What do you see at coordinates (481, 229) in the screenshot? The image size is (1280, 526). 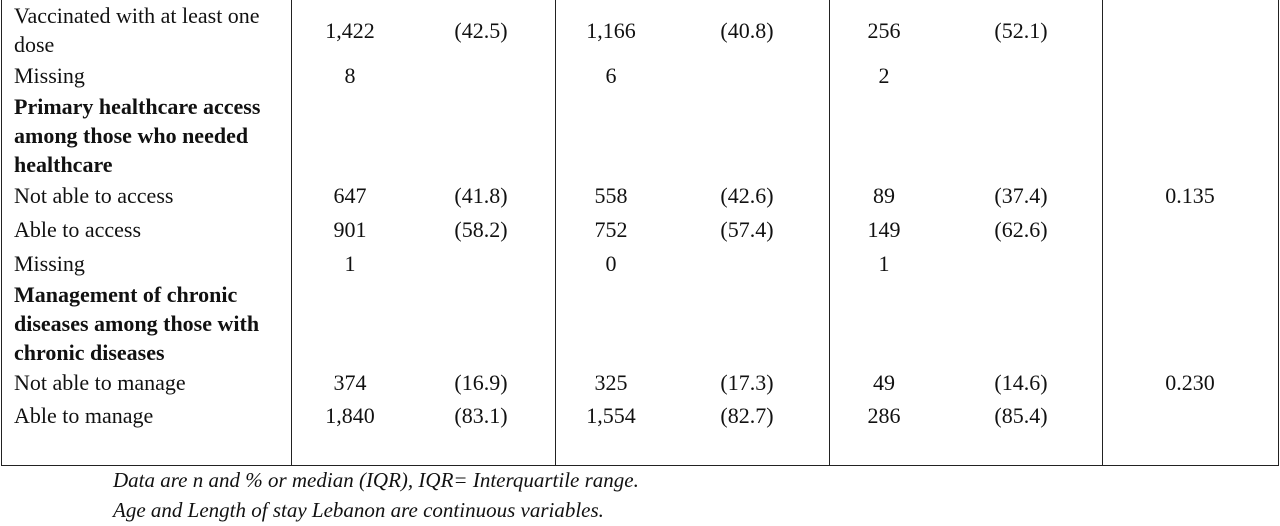 I see `percent-cell: (58.2)` at bounding box center [481, 229].